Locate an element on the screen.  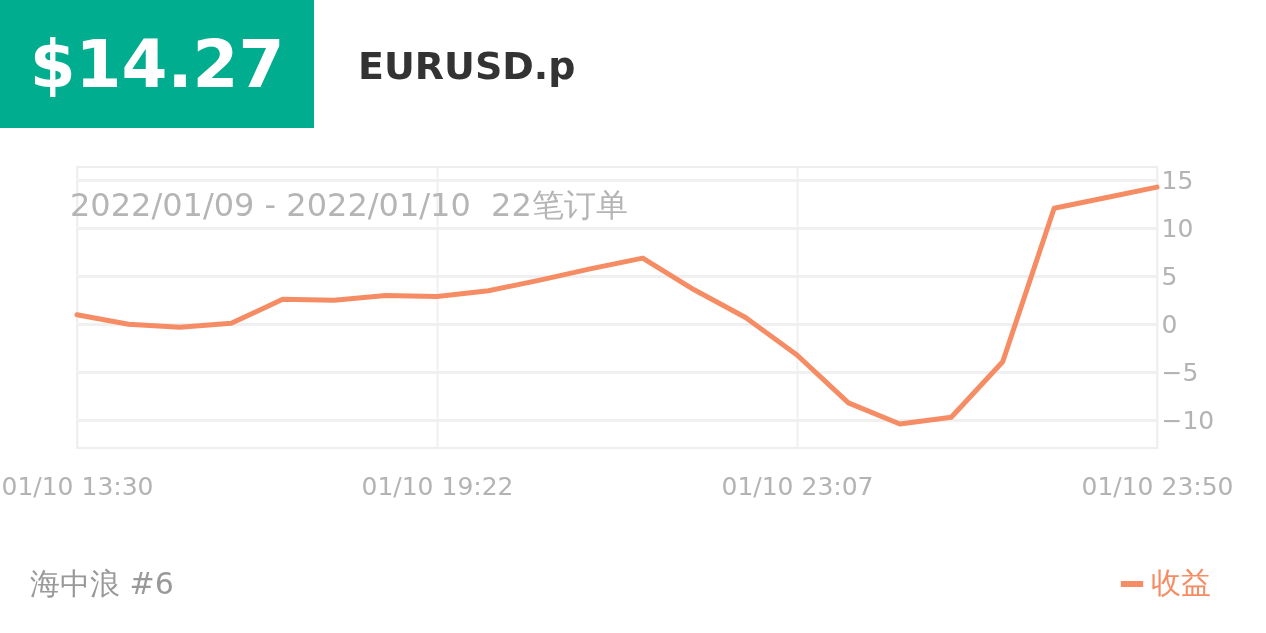
x-tick-label: 01/10 23:50 is located at coordinates (1157, 486).